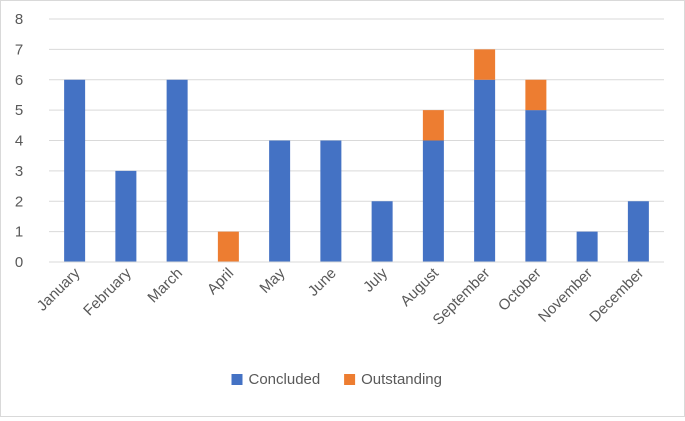 This screenshot has width=685, height=421. What do you see at coordinates (19, 232) in the screenshot?
I see `y-tick-label: 1` at bounding box center [19, 232].